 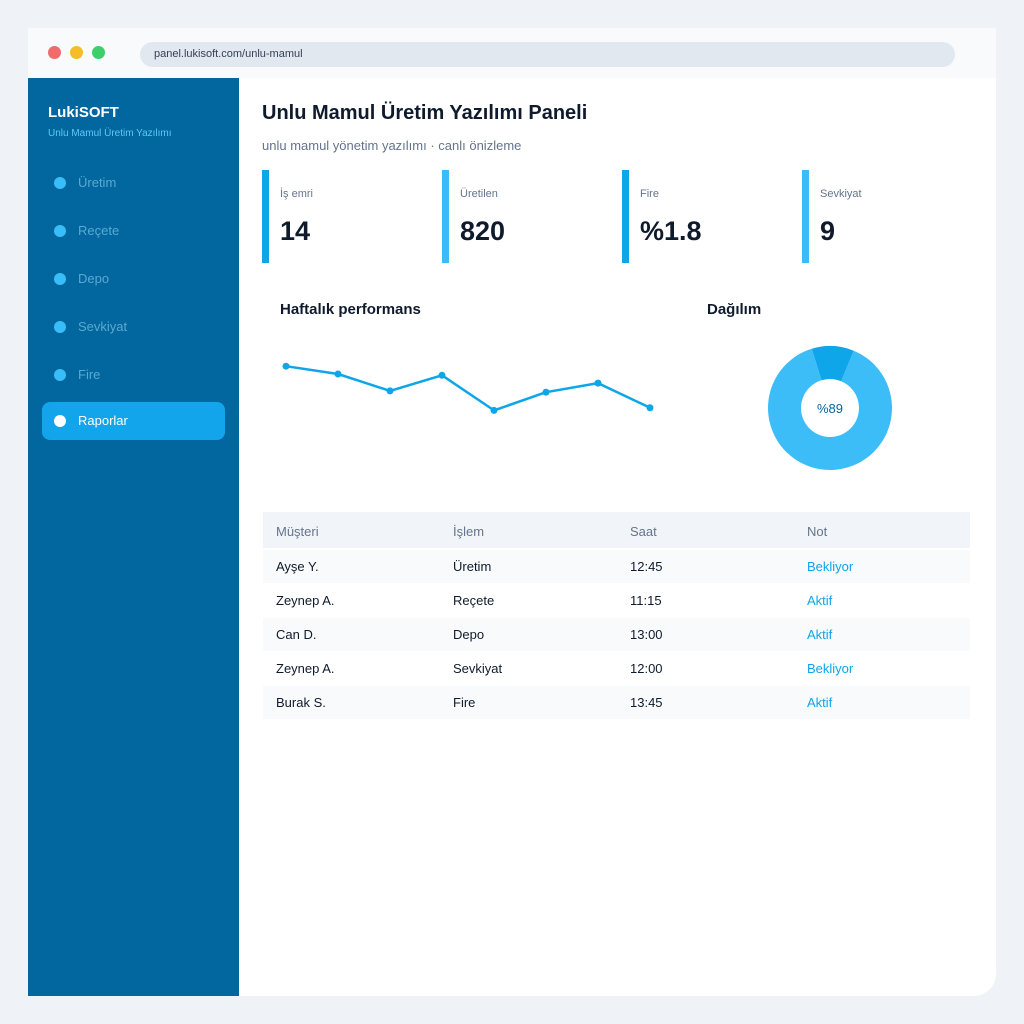 I want to click on kpi-label: İş emri, so click(x=296, y=194).